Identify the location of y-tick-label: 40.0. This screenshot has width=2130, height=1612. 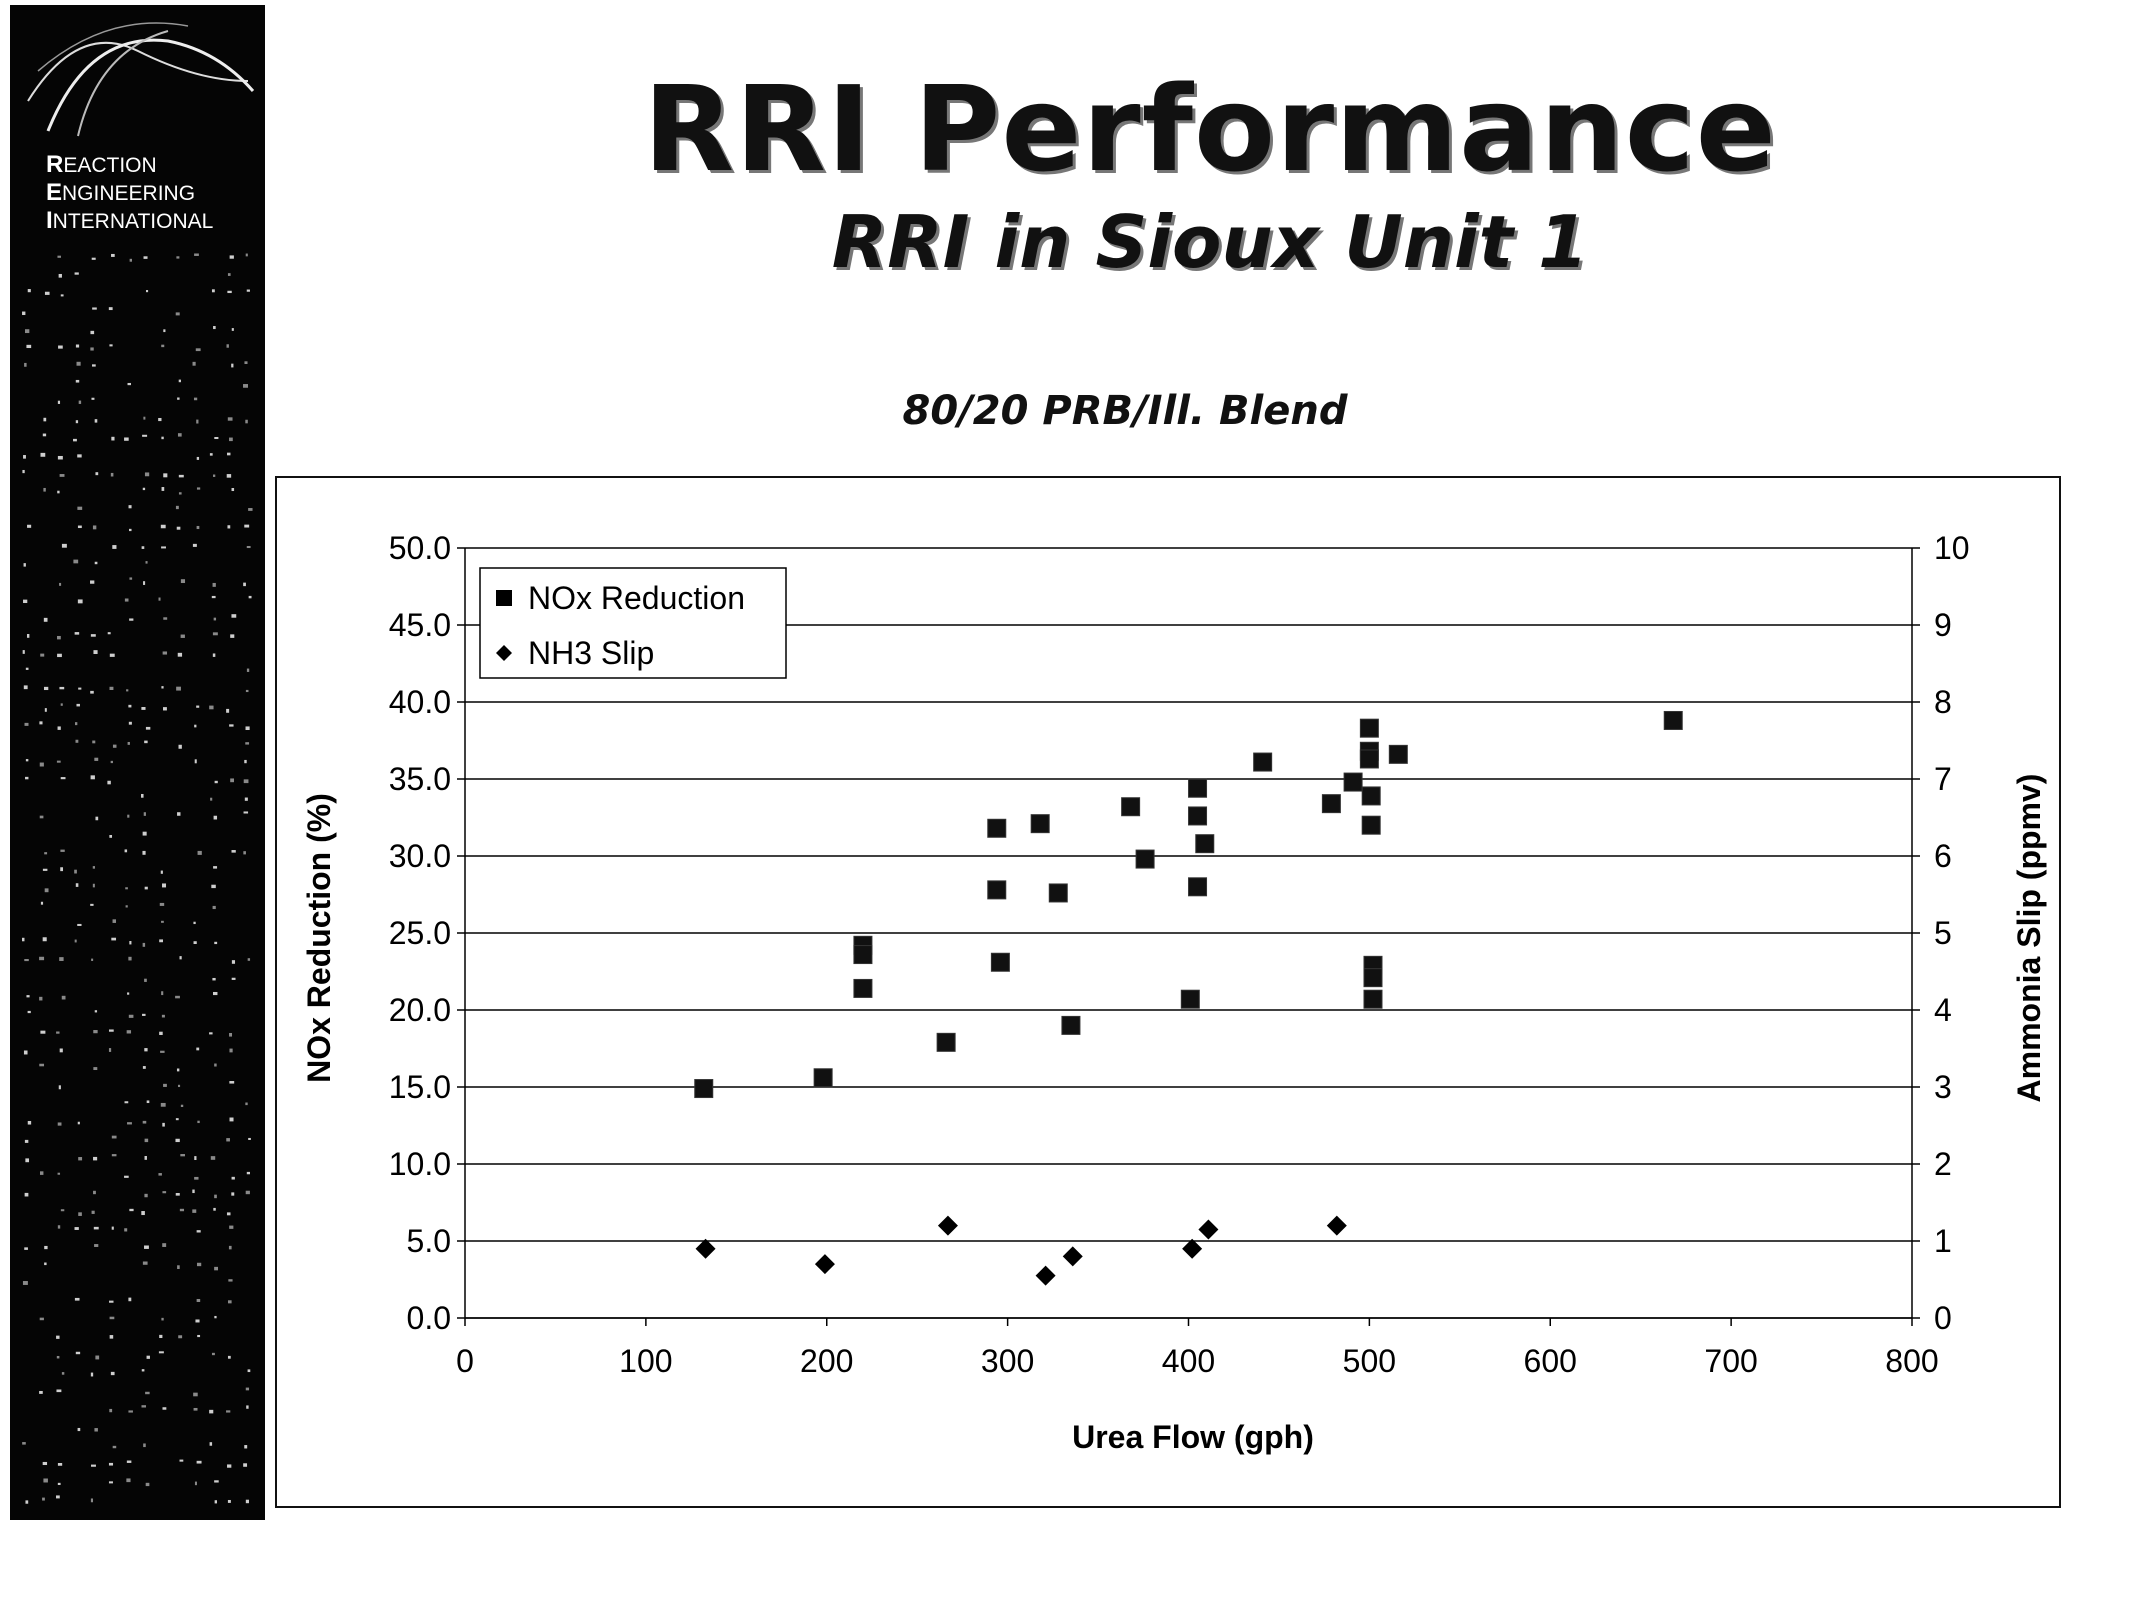
(420, 702).